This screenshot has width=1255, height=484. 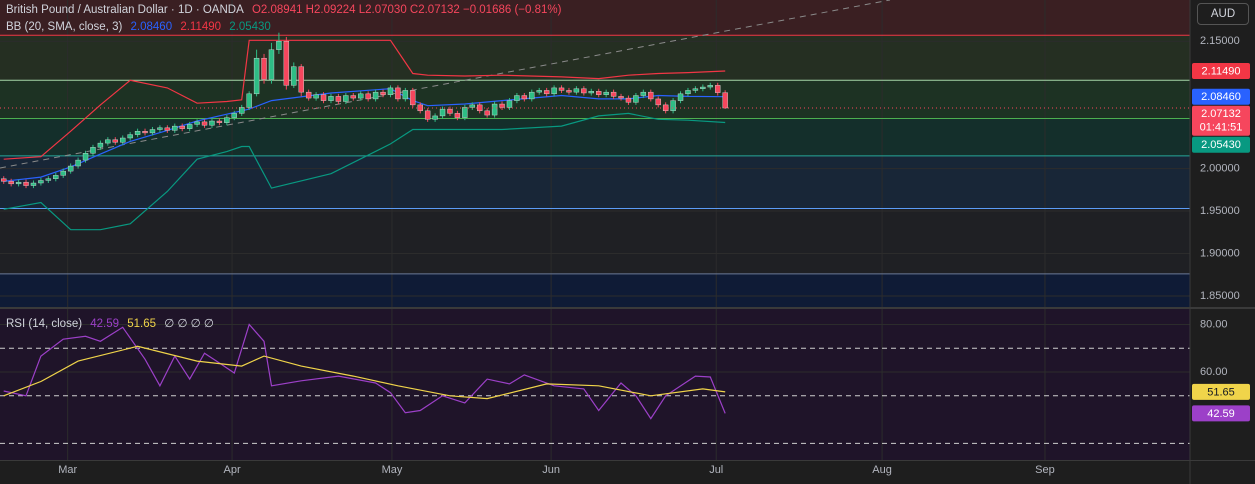 I want to click on countdown-label: 01:41:51, so click(x=1221, y=128).